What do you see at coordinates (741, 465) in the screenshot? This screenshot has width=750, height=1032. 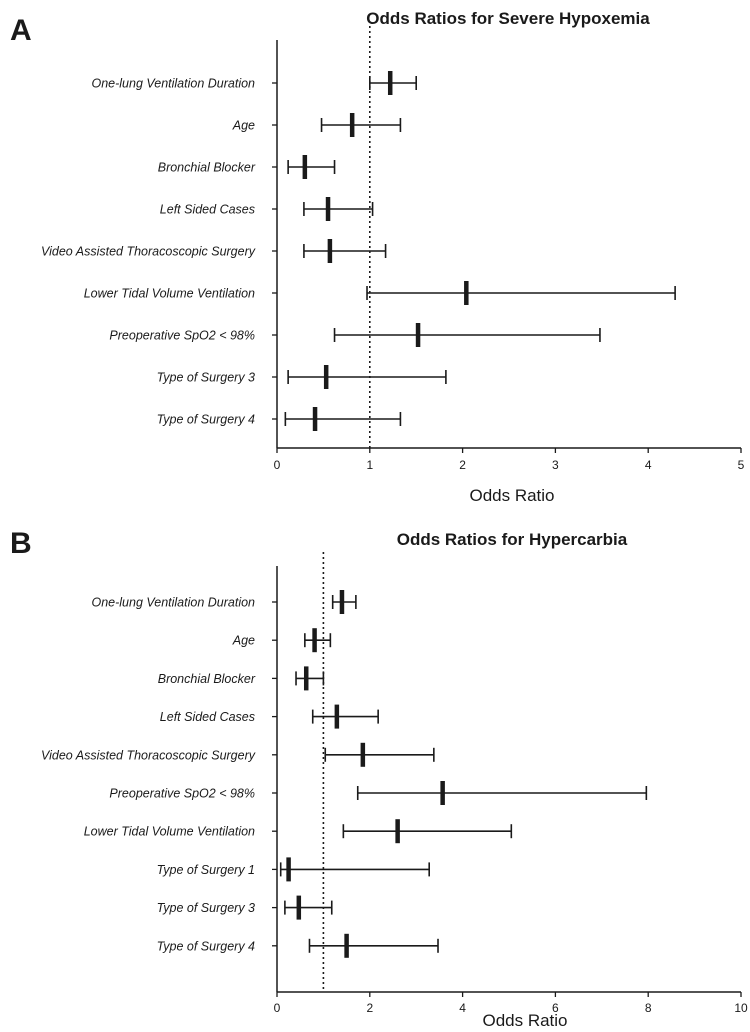 I see `panel-a-x-tick-label: 5` at bounding box center [741, 465].